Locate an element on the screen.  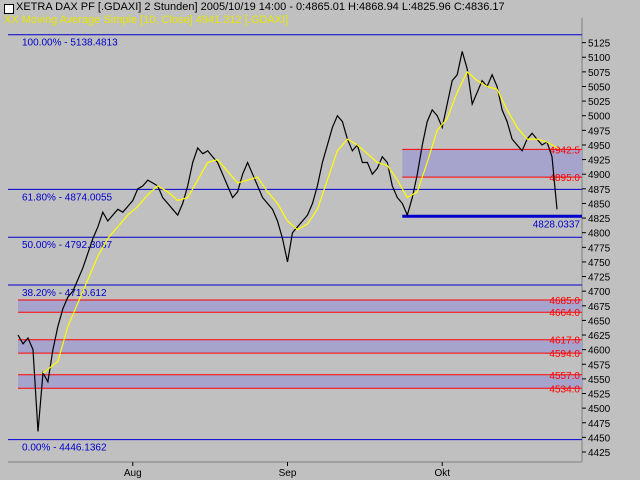
zone-top-label-1: 4685.0 is located at coordinates (564, 301).